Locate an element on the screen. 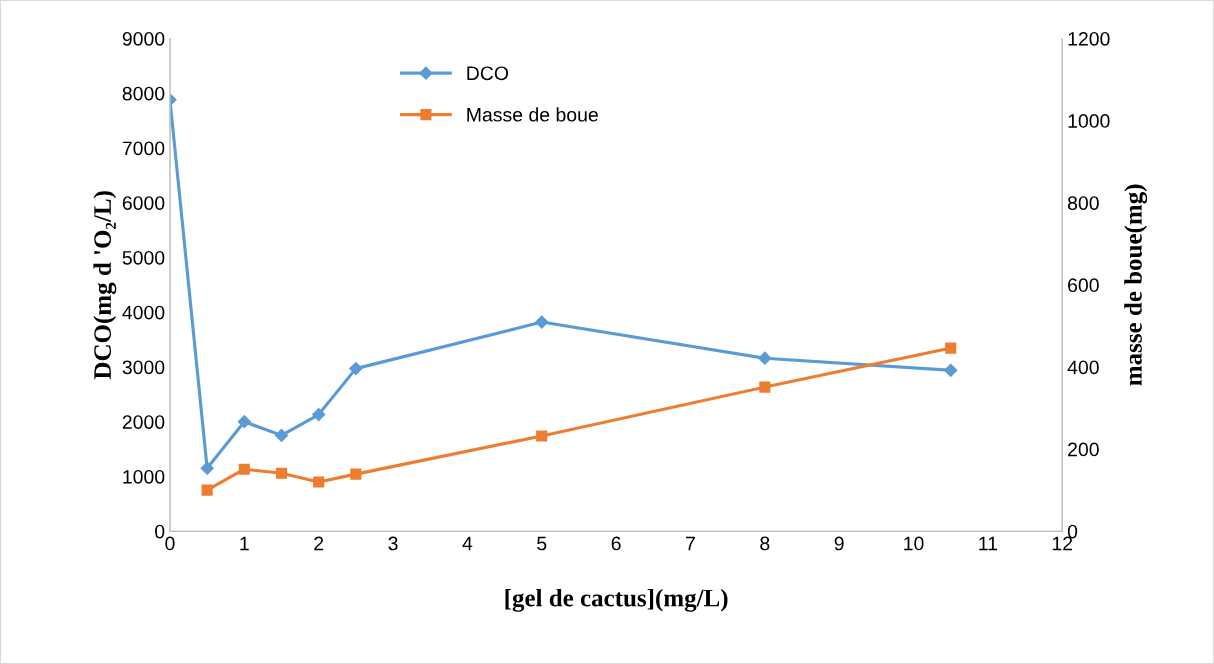  x-tick-label: 8 is located at coordinates (765, 543).